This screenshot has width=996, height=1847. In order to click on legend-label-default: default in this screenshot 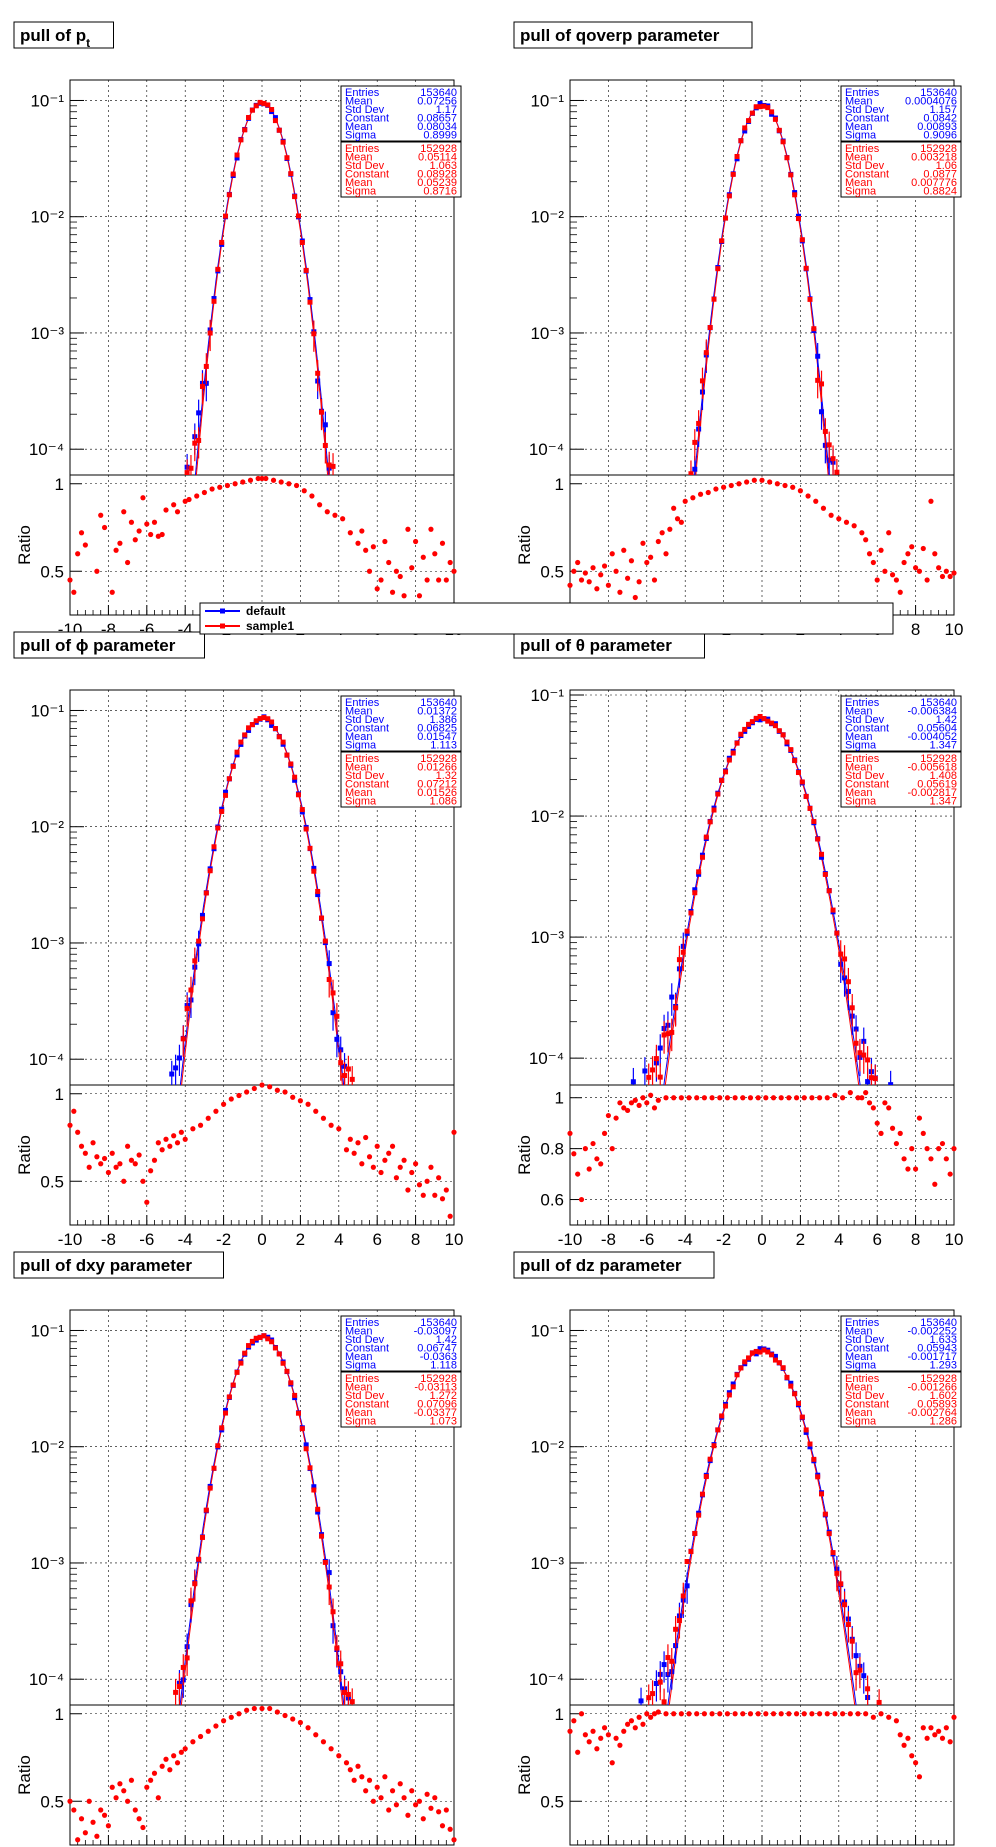, I will do `click(265, 611)`.